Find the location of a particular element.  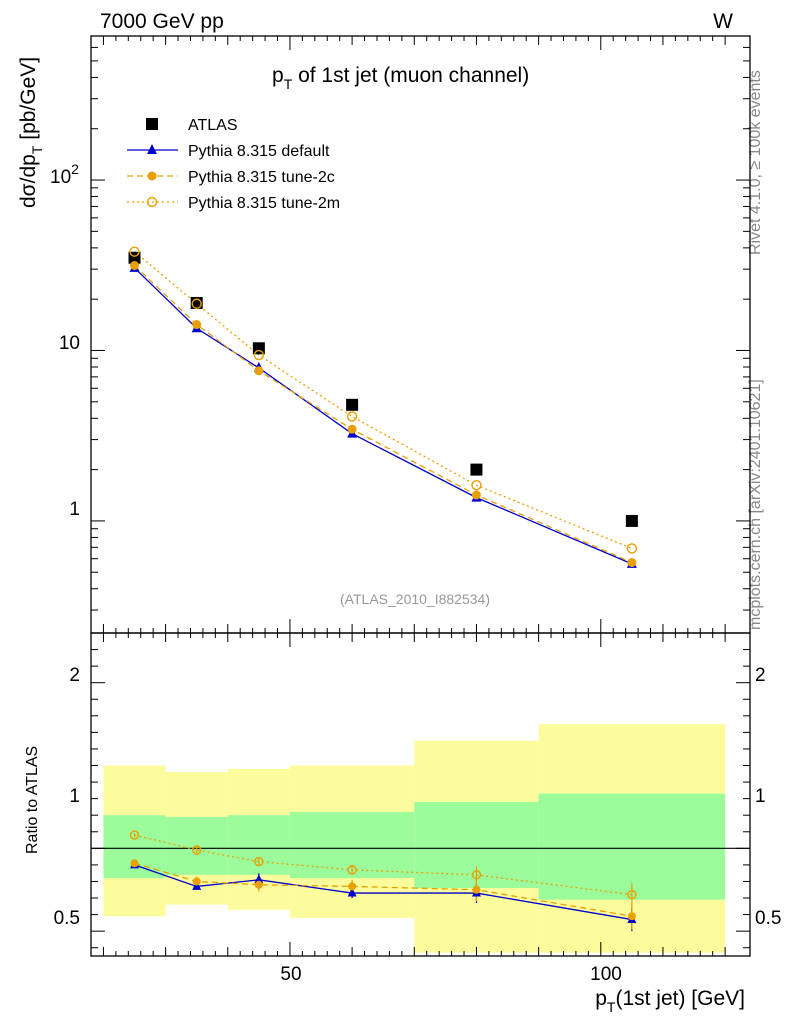

ratio-ytick-label-right-1: 1 is located at coordinates (760, 796).